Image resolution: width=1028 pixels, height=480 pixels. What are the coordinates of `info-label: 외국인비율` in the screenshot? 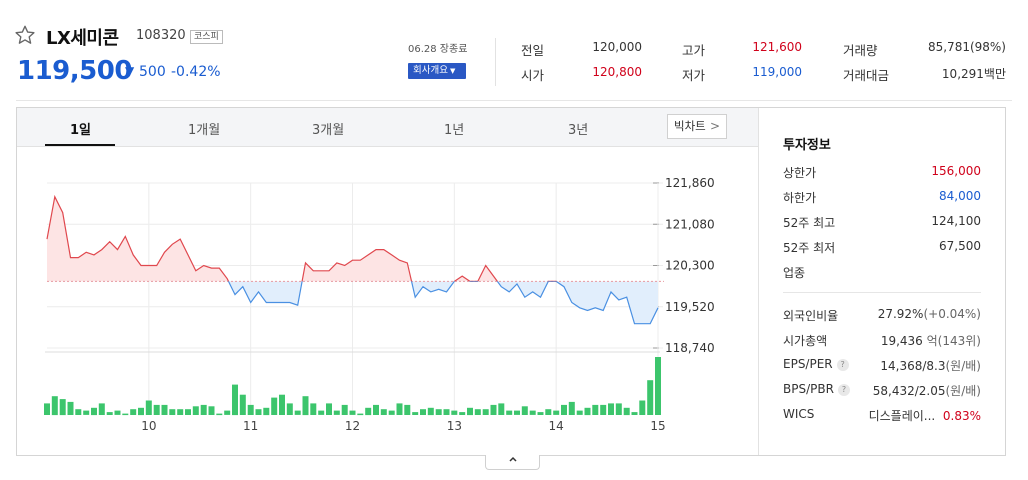 It's located at (811, 316).